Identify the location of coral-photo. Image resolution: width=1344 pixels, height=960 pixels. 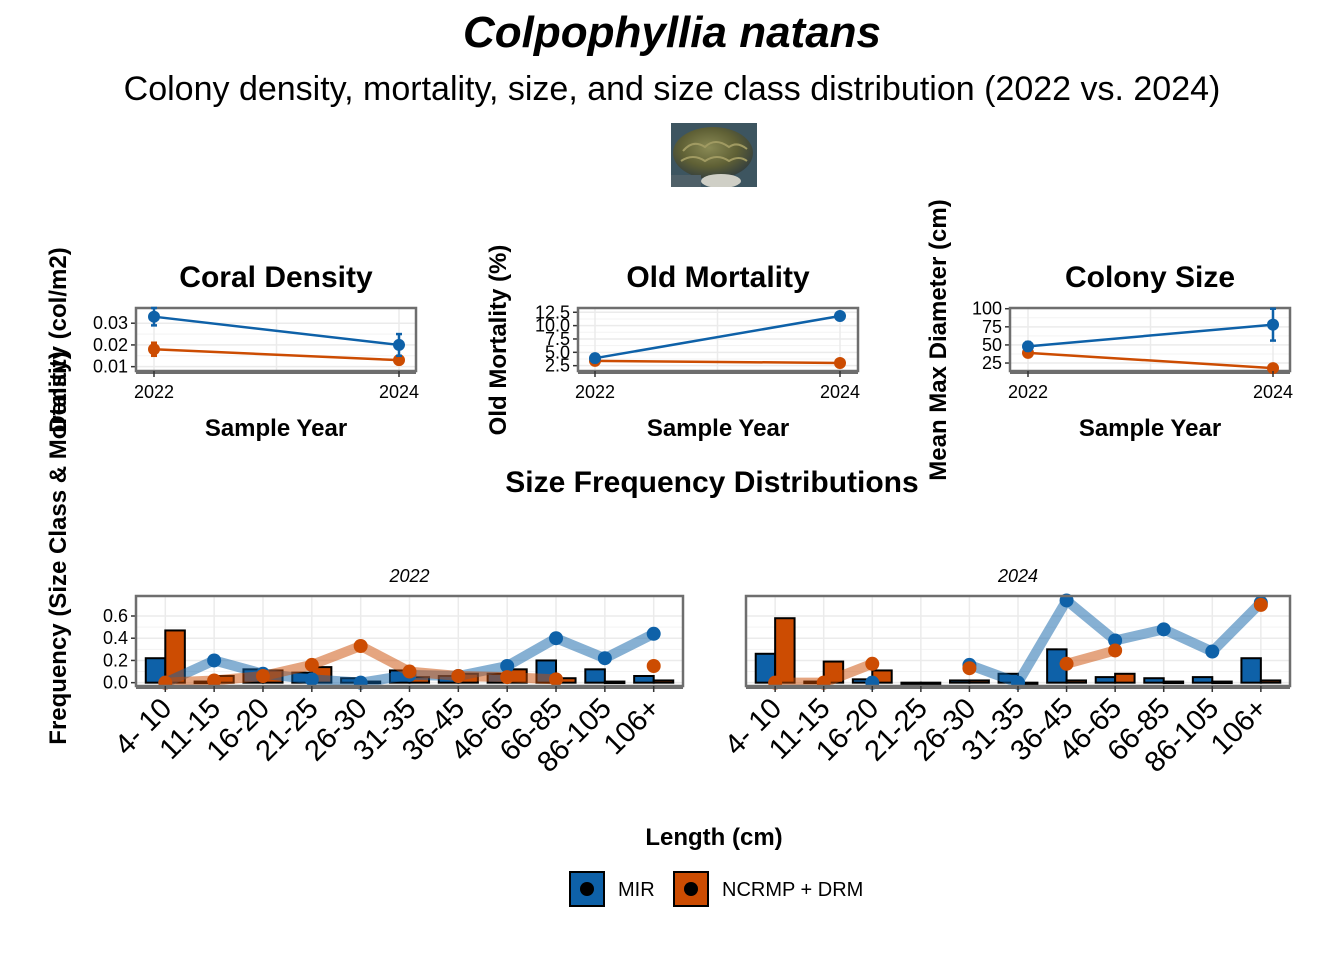
(714, 155).